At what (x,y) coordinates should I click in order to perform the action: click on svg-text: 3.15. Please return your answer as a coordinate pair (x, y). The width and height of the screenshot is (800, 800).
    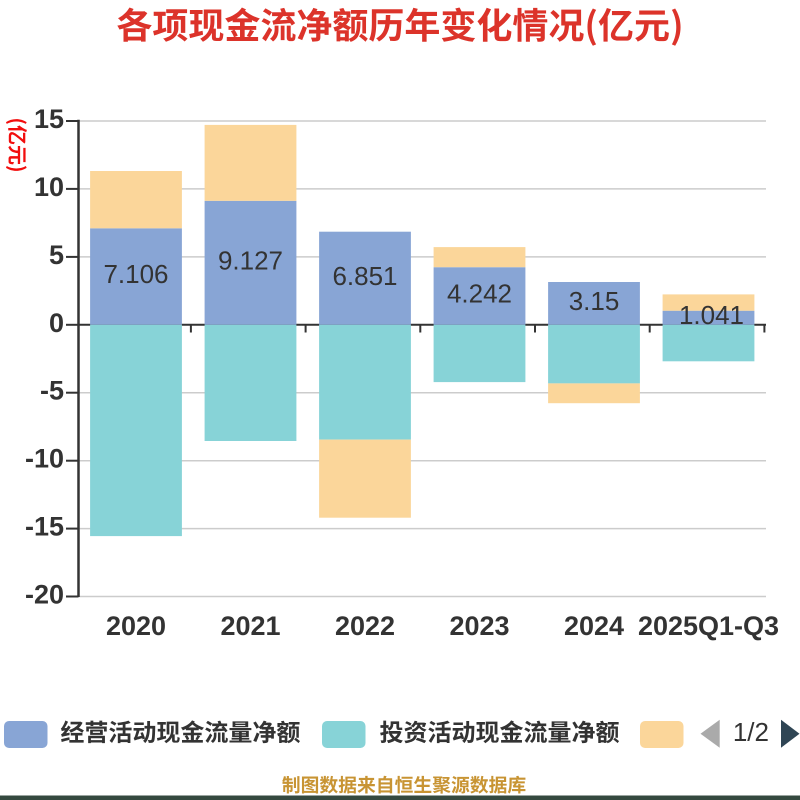
    Looking at the image, I should click on (594, 301).